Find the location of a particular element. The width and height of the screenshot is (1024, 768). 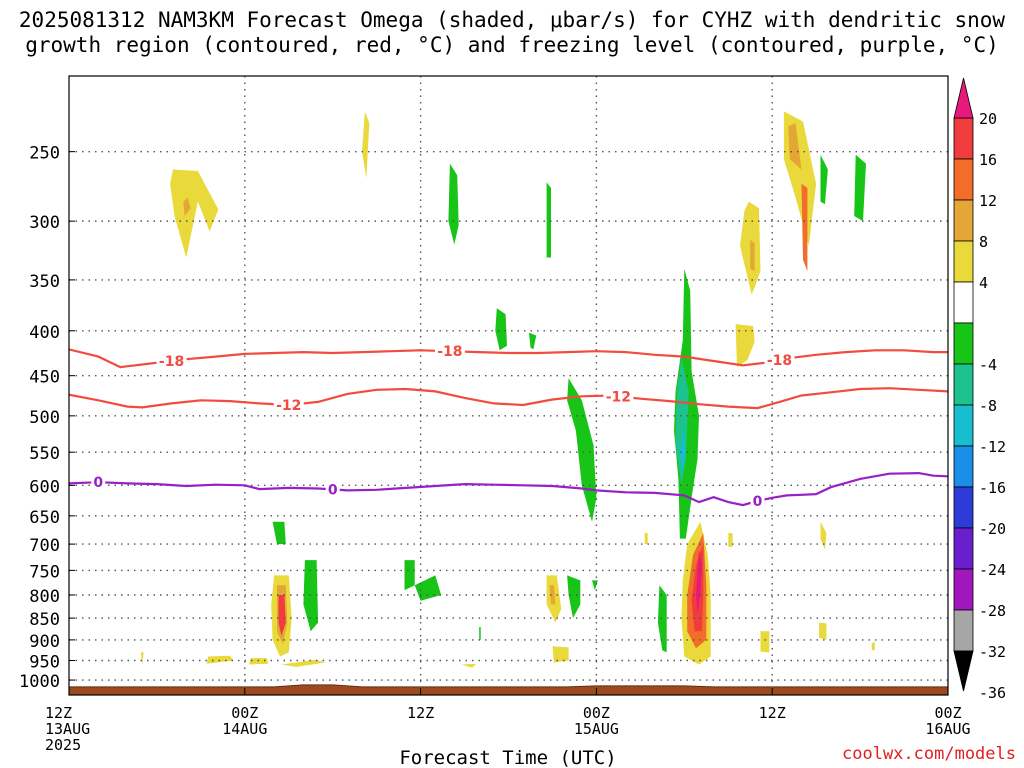

colorbar-label--4: -4 is located at coordinates (988, 365).